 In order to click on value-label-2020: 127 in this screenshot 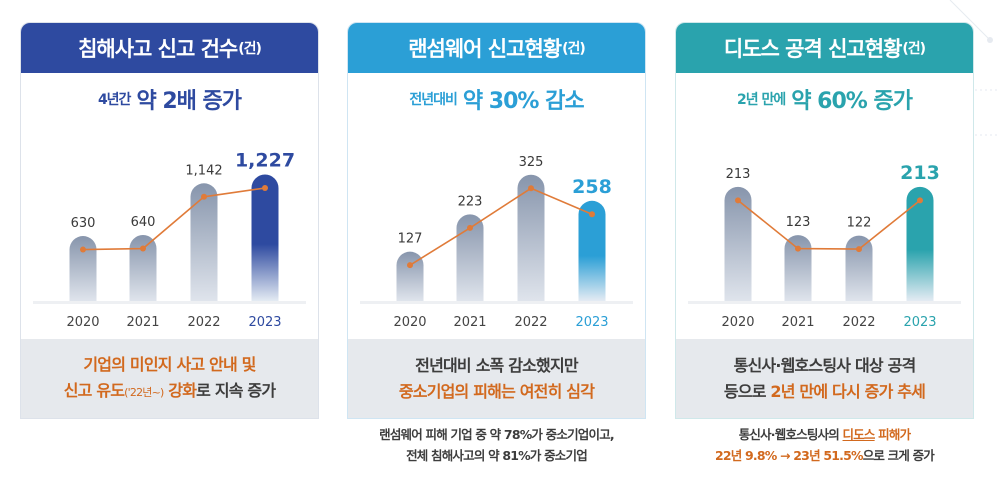, I will do `click(410, 239)`.